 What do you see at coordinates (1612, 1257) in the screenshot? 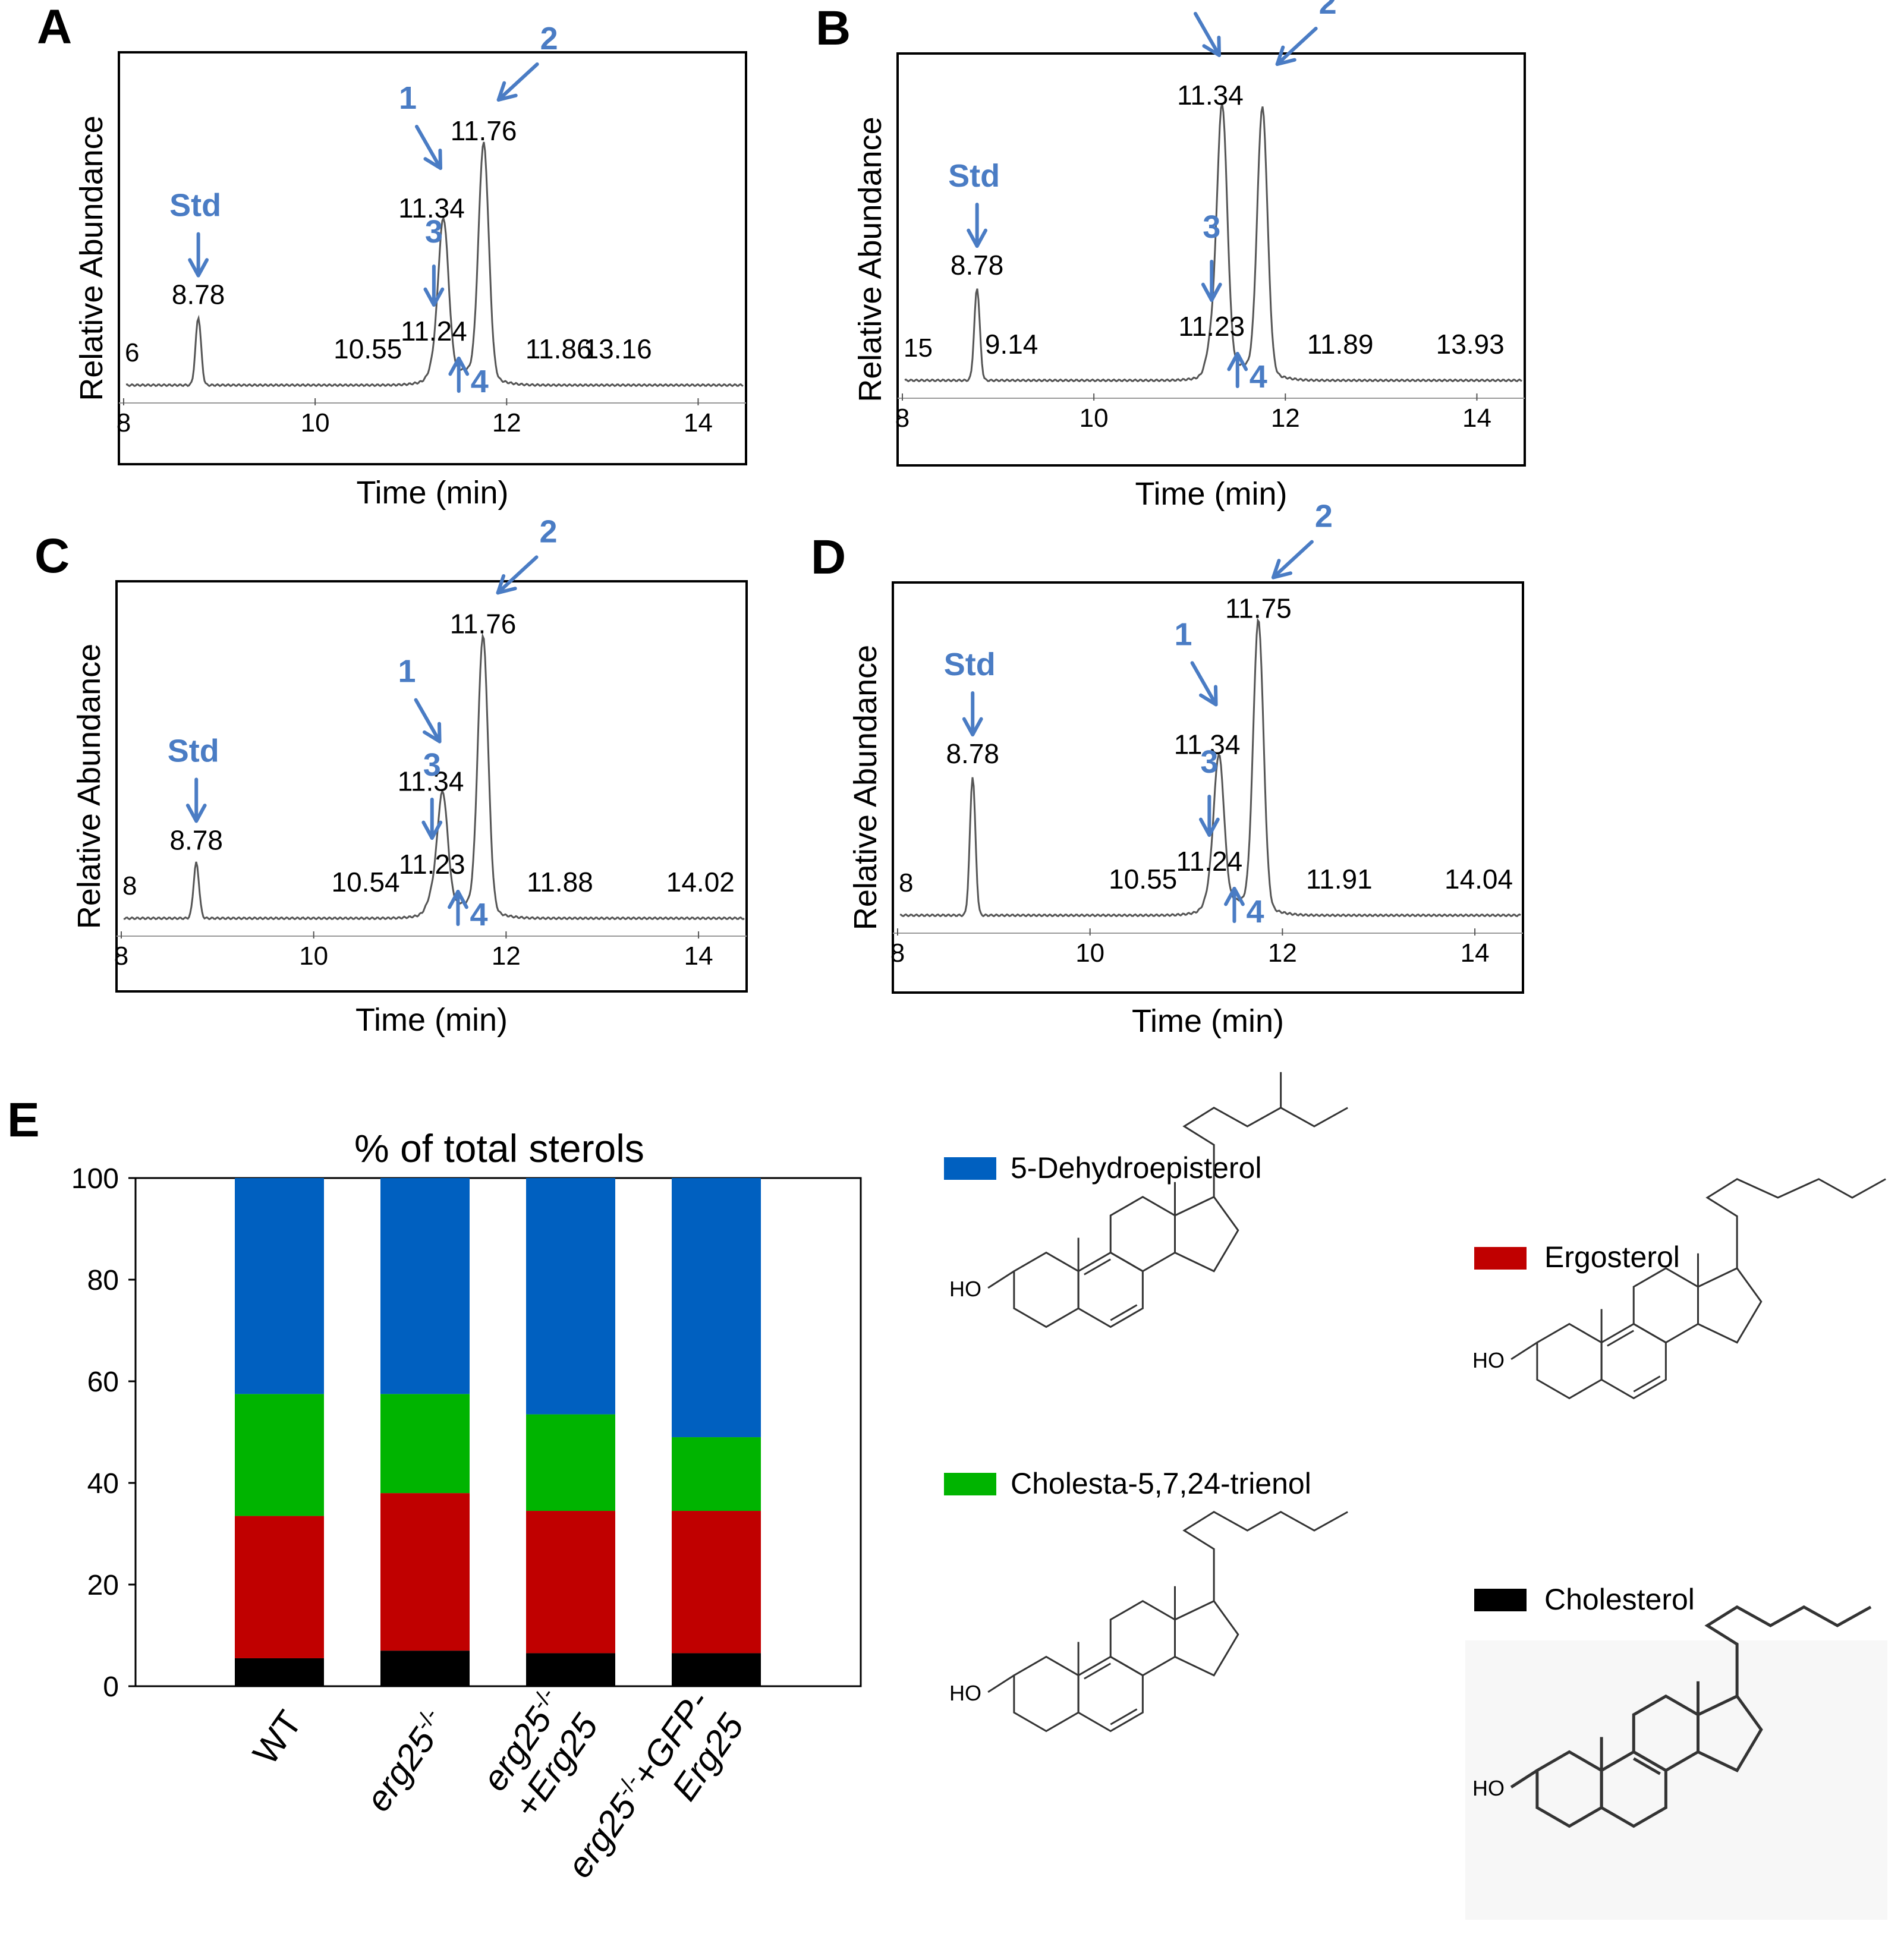
I see `legend-label-ergosterol: Ergosterol` at bounding box center [1612, 1257].